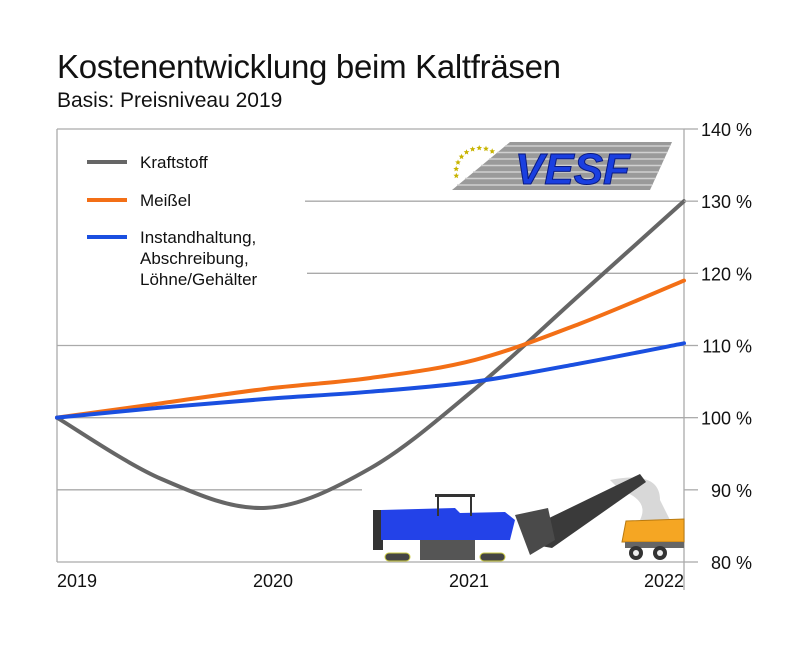 The image size is (809, 645). Describe the element at coordinates (198, 237) in the screenshot. I see `legend-label: Instandhaltung,` at that location.